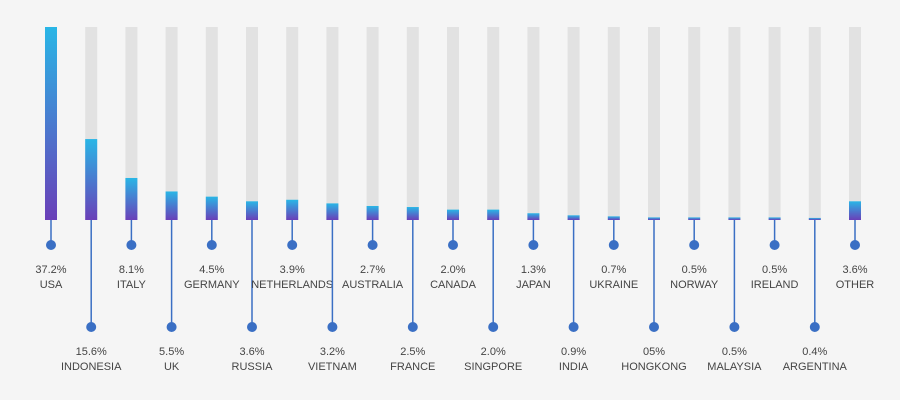  I want to click on category-label-malaysia: MALAYSIA, so click(734, 367).